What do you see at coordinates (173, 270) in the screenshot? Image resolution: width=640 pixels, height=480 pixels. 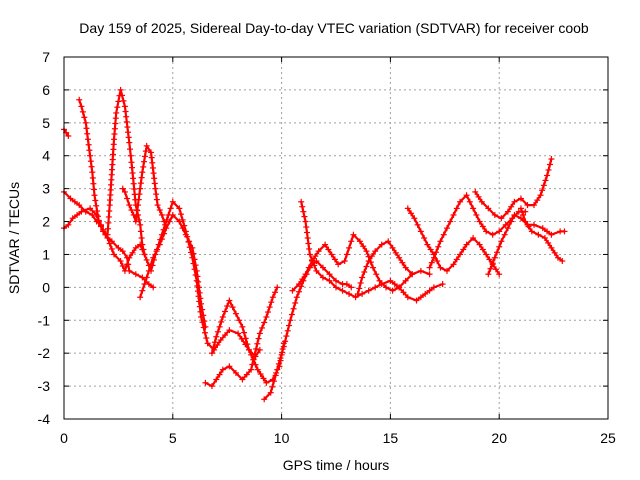 I see `series-arc6` at bounding box center [173, 270].